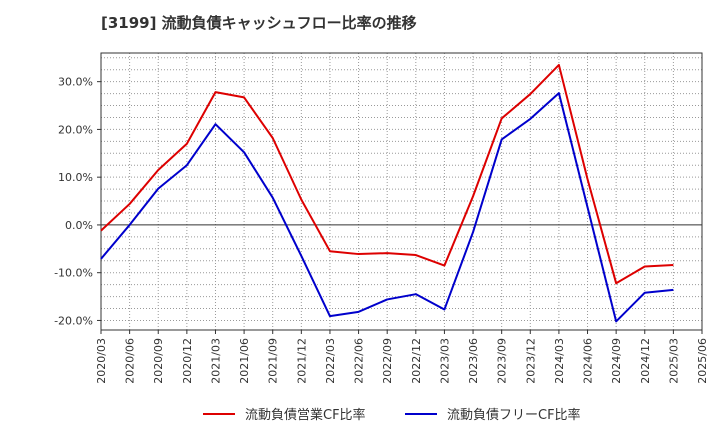 Image resolution: width=720 pixels, height=440 pixels. Describe the element at coordinates (616, 361) in the screenshot. I see `x-tick-label: 2024/09` at that location.